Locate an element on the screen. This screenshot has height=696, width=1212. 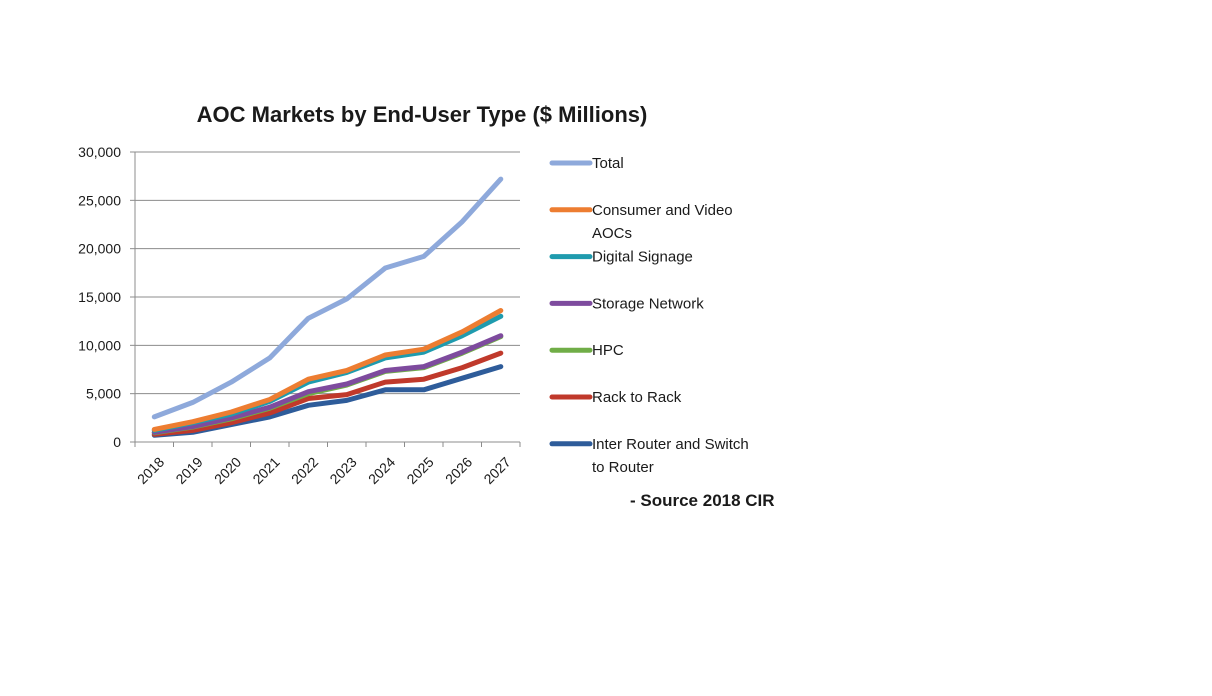
x-tick-label: 2025 is located at coordinates (419, 470).